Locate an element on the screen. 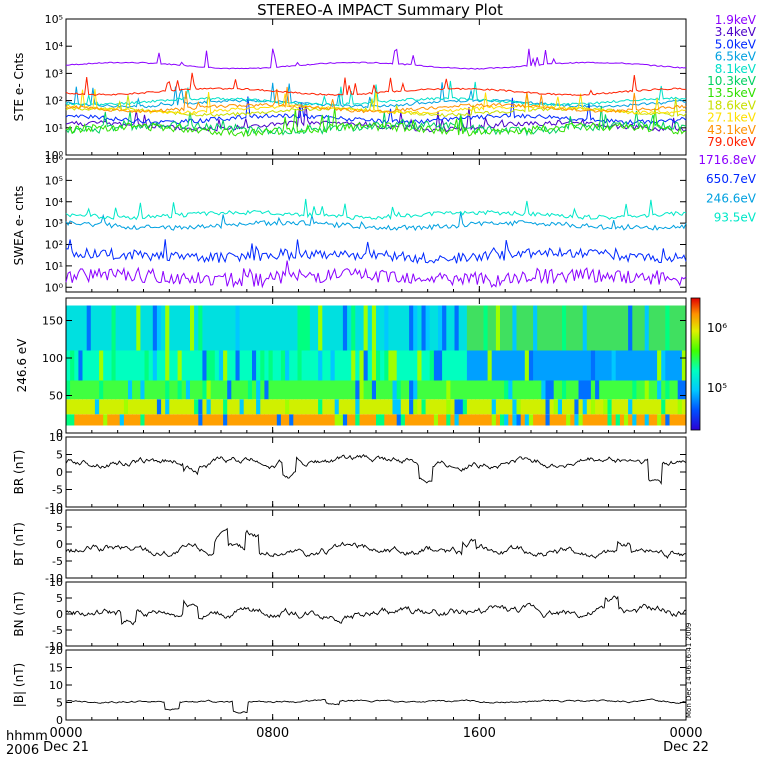 Image resolution: width=780 pixels, height=780 pixels. legend-entry: 27.1keV is located at coordinates (732, 118).